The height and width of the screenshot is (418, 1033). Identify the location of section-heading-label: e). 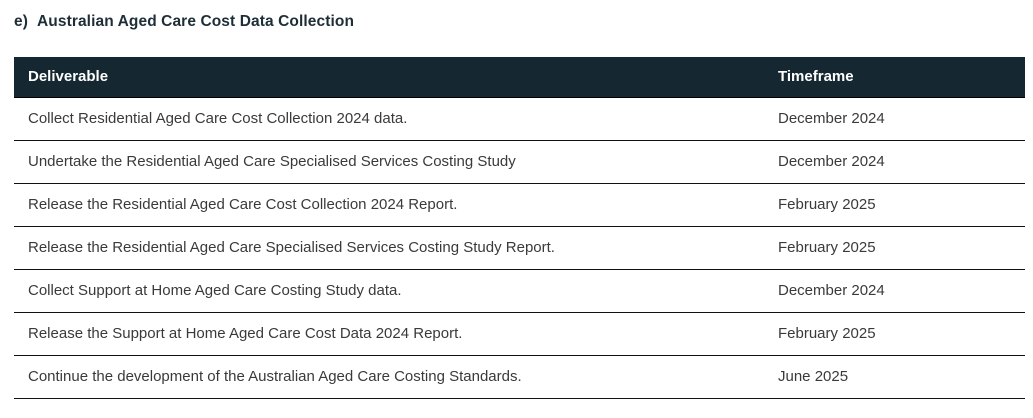
(21, 21).